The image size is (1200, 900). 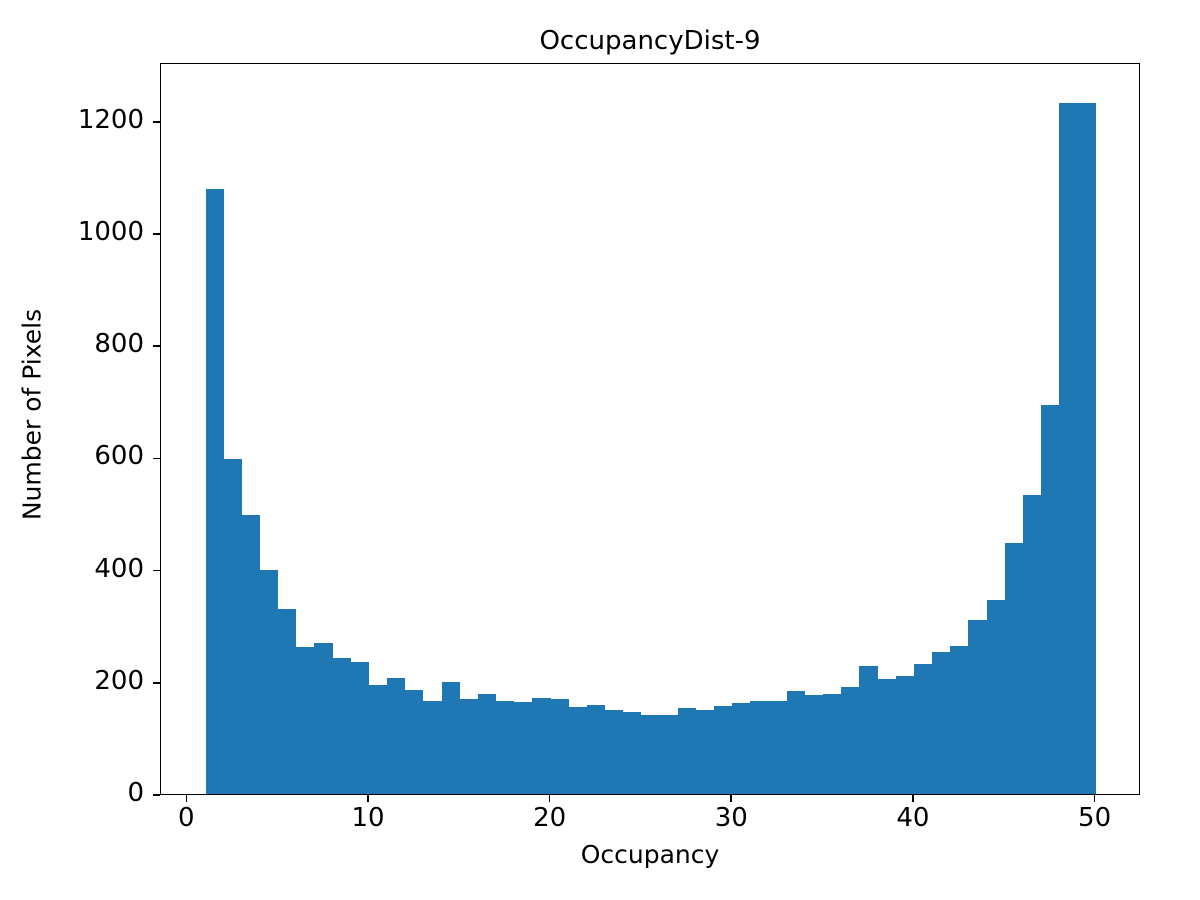 What do you see at coordinates (650, 854) in the screenshot?
I see `x-axis-label: Occupancy` at bounding box center [650, 854].